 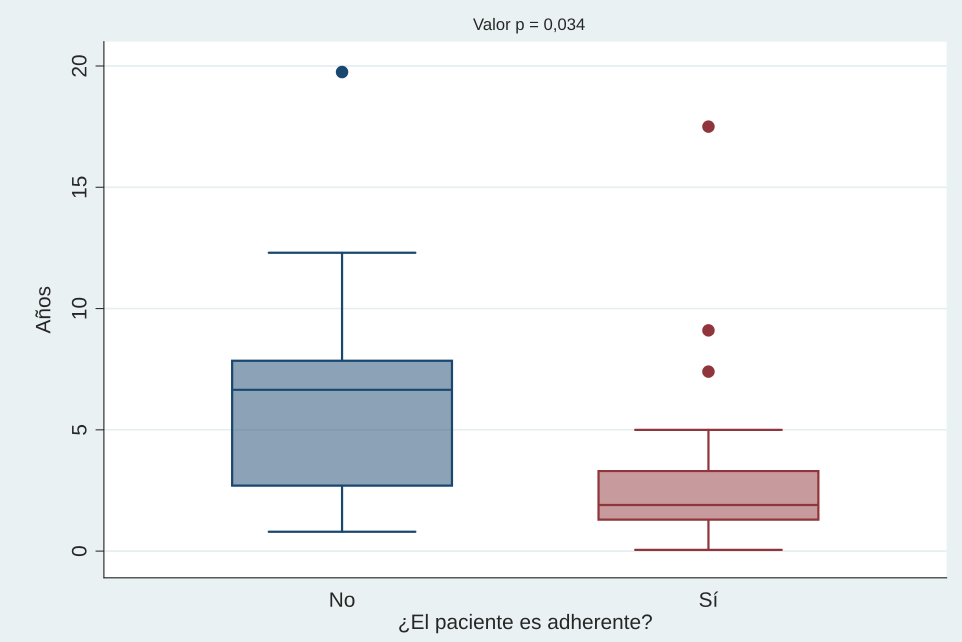 I want to click on y-tick-label: 20, so click(x=79, y=66).